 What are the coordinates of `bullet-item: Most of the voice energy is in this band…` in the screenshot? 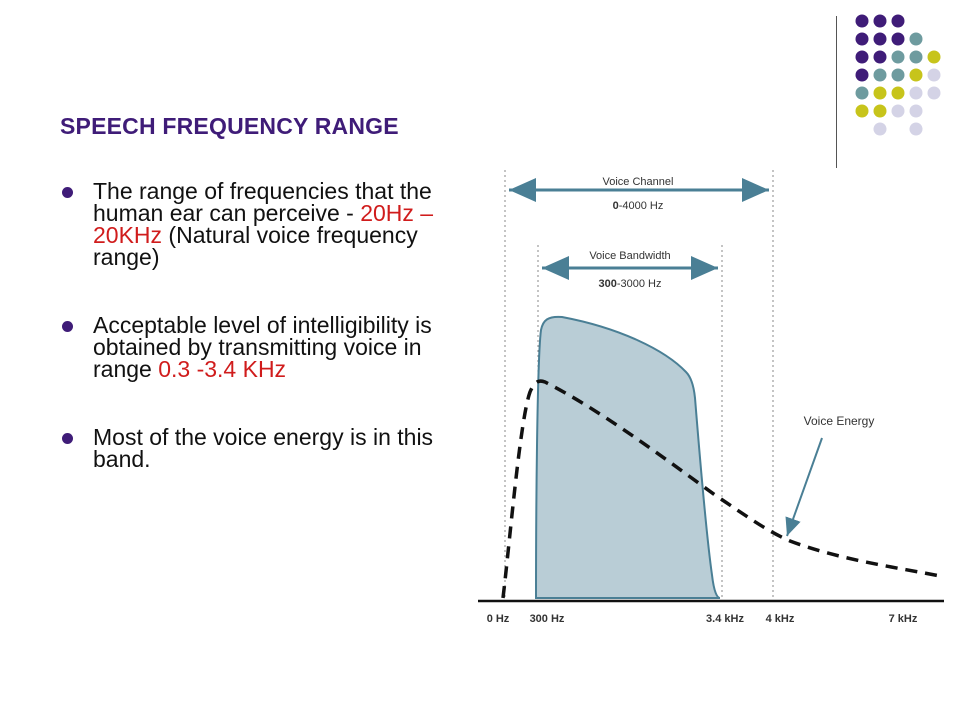 It's located at (259, 448).